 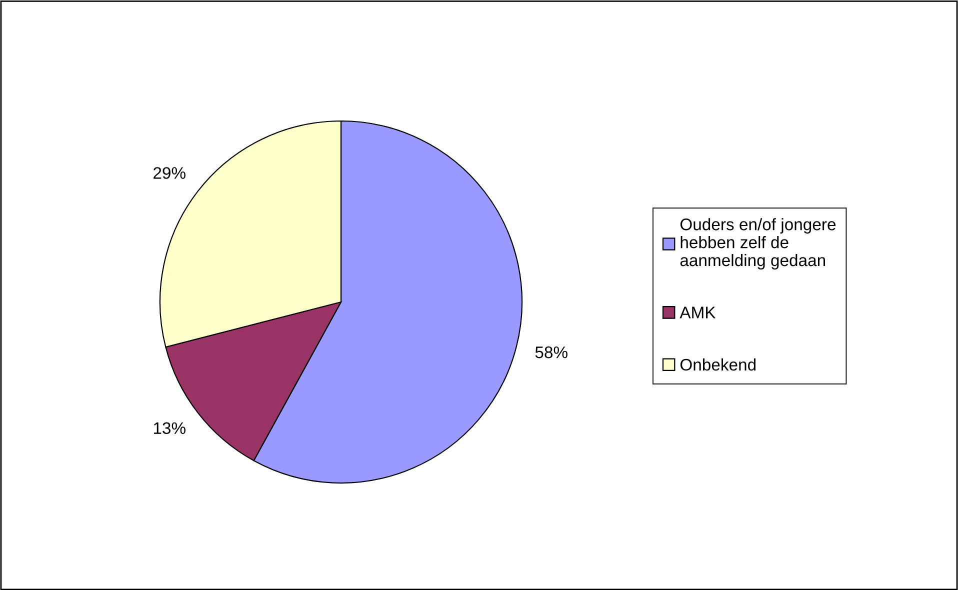 I want to click on legend-label: Ouders en/of jongere hebben zelf de aanmelding gedaan, so click(x=758, y=244).